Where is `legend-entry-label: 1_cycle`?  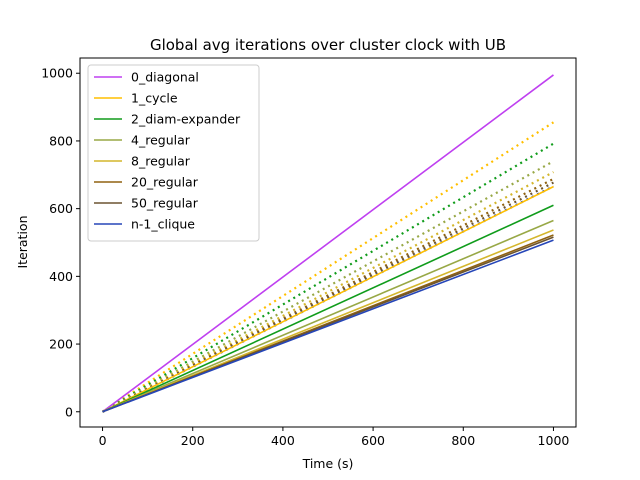 legend-entry-label: 1_cycle is located at coordinates (154, 98).